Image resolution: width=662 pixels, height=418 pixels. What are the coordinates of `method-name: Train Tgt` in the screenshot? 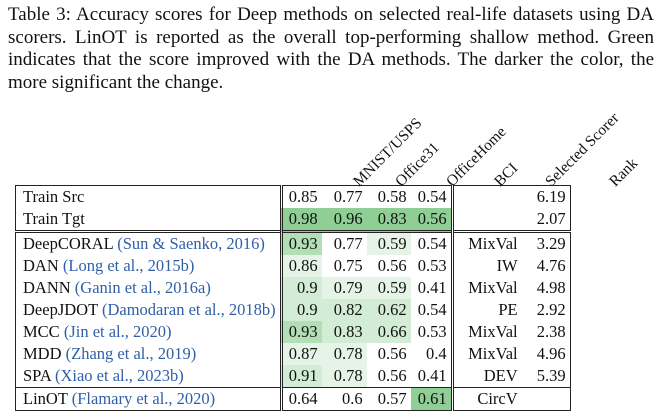 It's located at (54, 218).